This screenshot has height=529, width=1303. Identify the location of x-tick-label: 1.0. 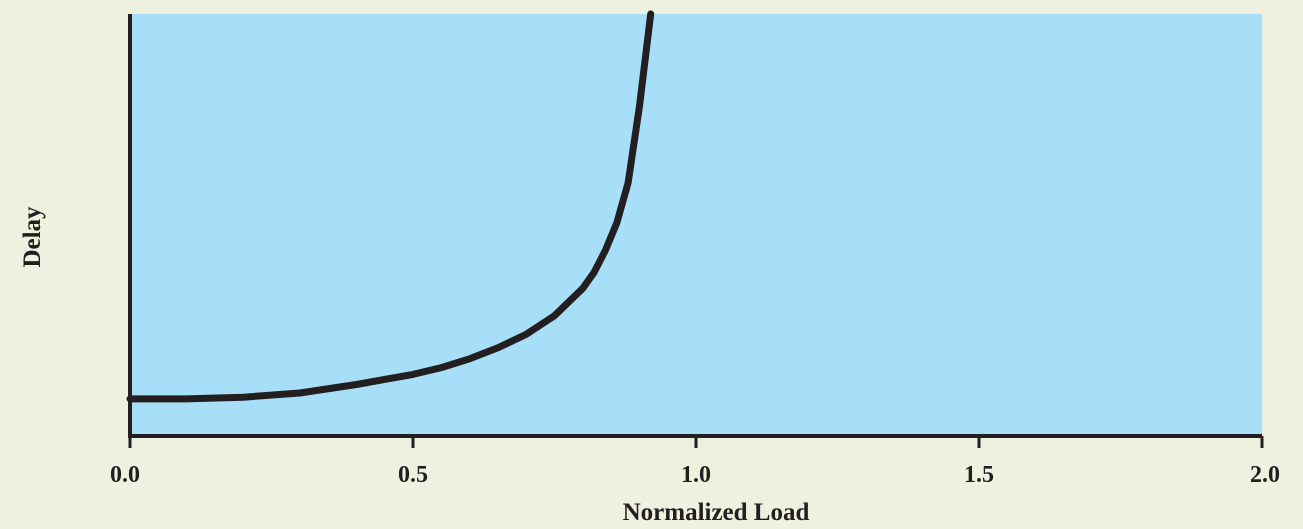
(696, 475).